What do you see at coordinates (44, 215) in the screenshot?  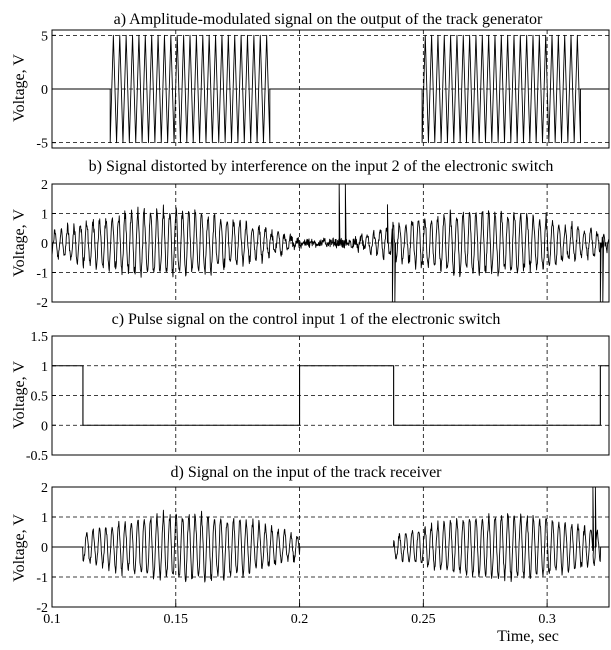 I see `panel-b-ytick-label-1: 1` at bounding box center [44, 215].